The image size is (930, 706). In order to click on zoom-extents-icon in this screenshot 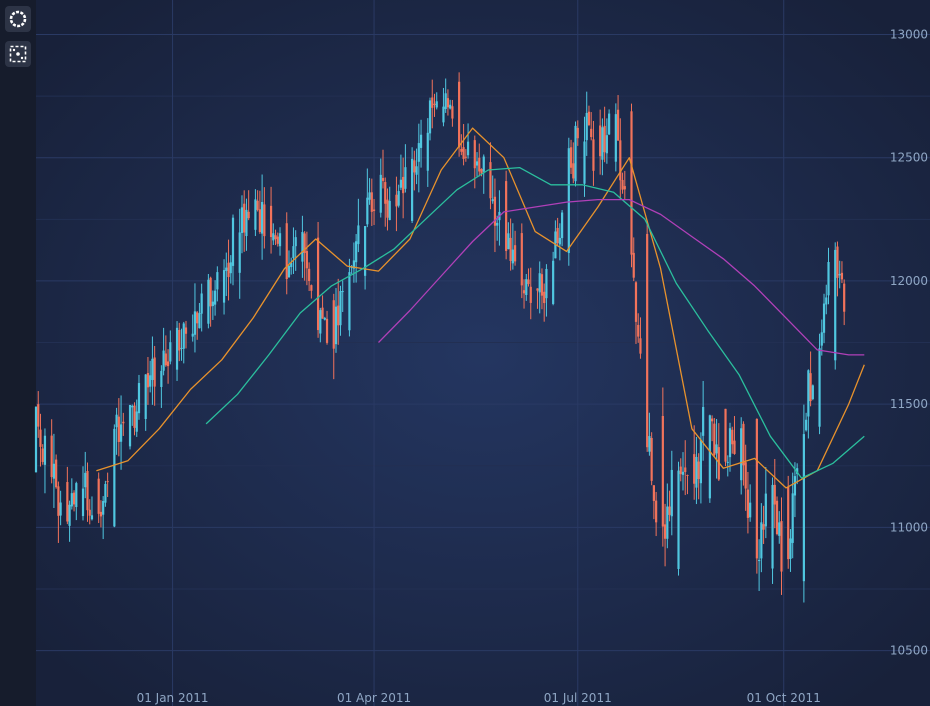, I will do `click(18, 19)`.